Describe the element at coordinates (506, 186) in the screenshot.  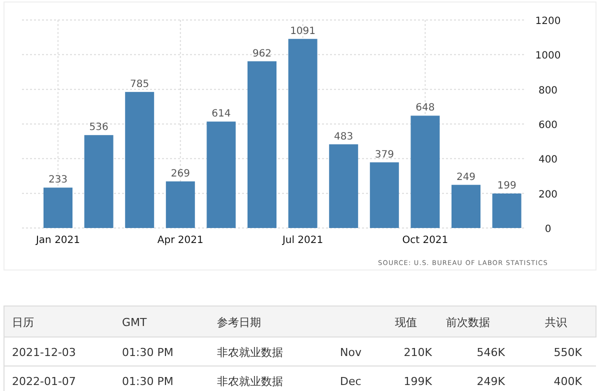
I see `data-label: 199` at that location.